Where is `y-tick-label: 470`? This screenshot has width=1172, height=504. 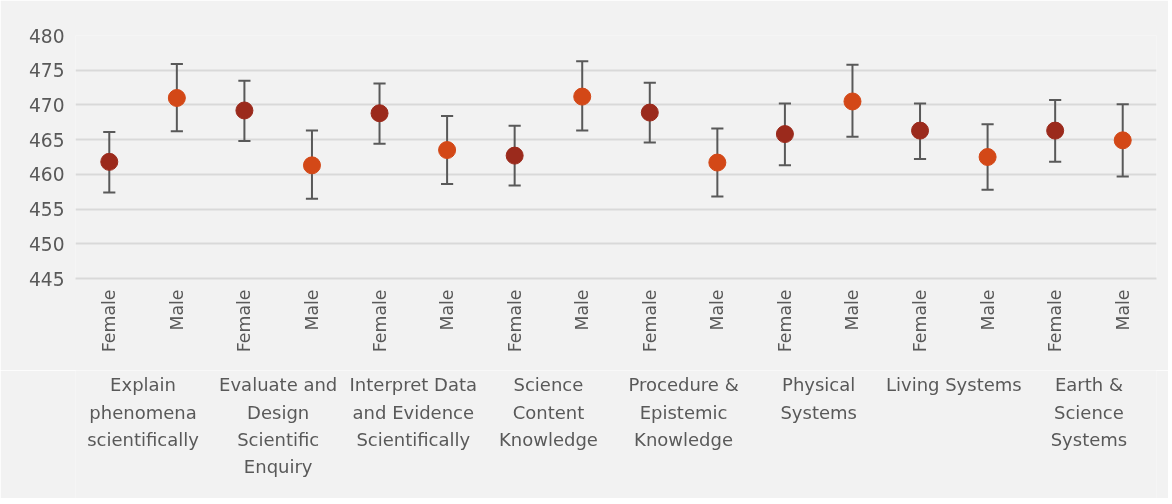
y-tick-label: 470 is located at coordinates (46, 105).